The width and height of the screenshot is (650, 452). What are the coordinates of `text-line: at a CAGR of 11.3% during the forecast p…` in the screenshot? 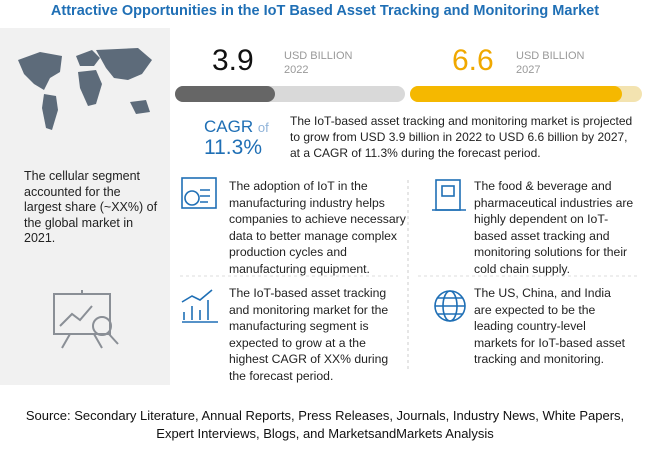 It's located at (415, 153).